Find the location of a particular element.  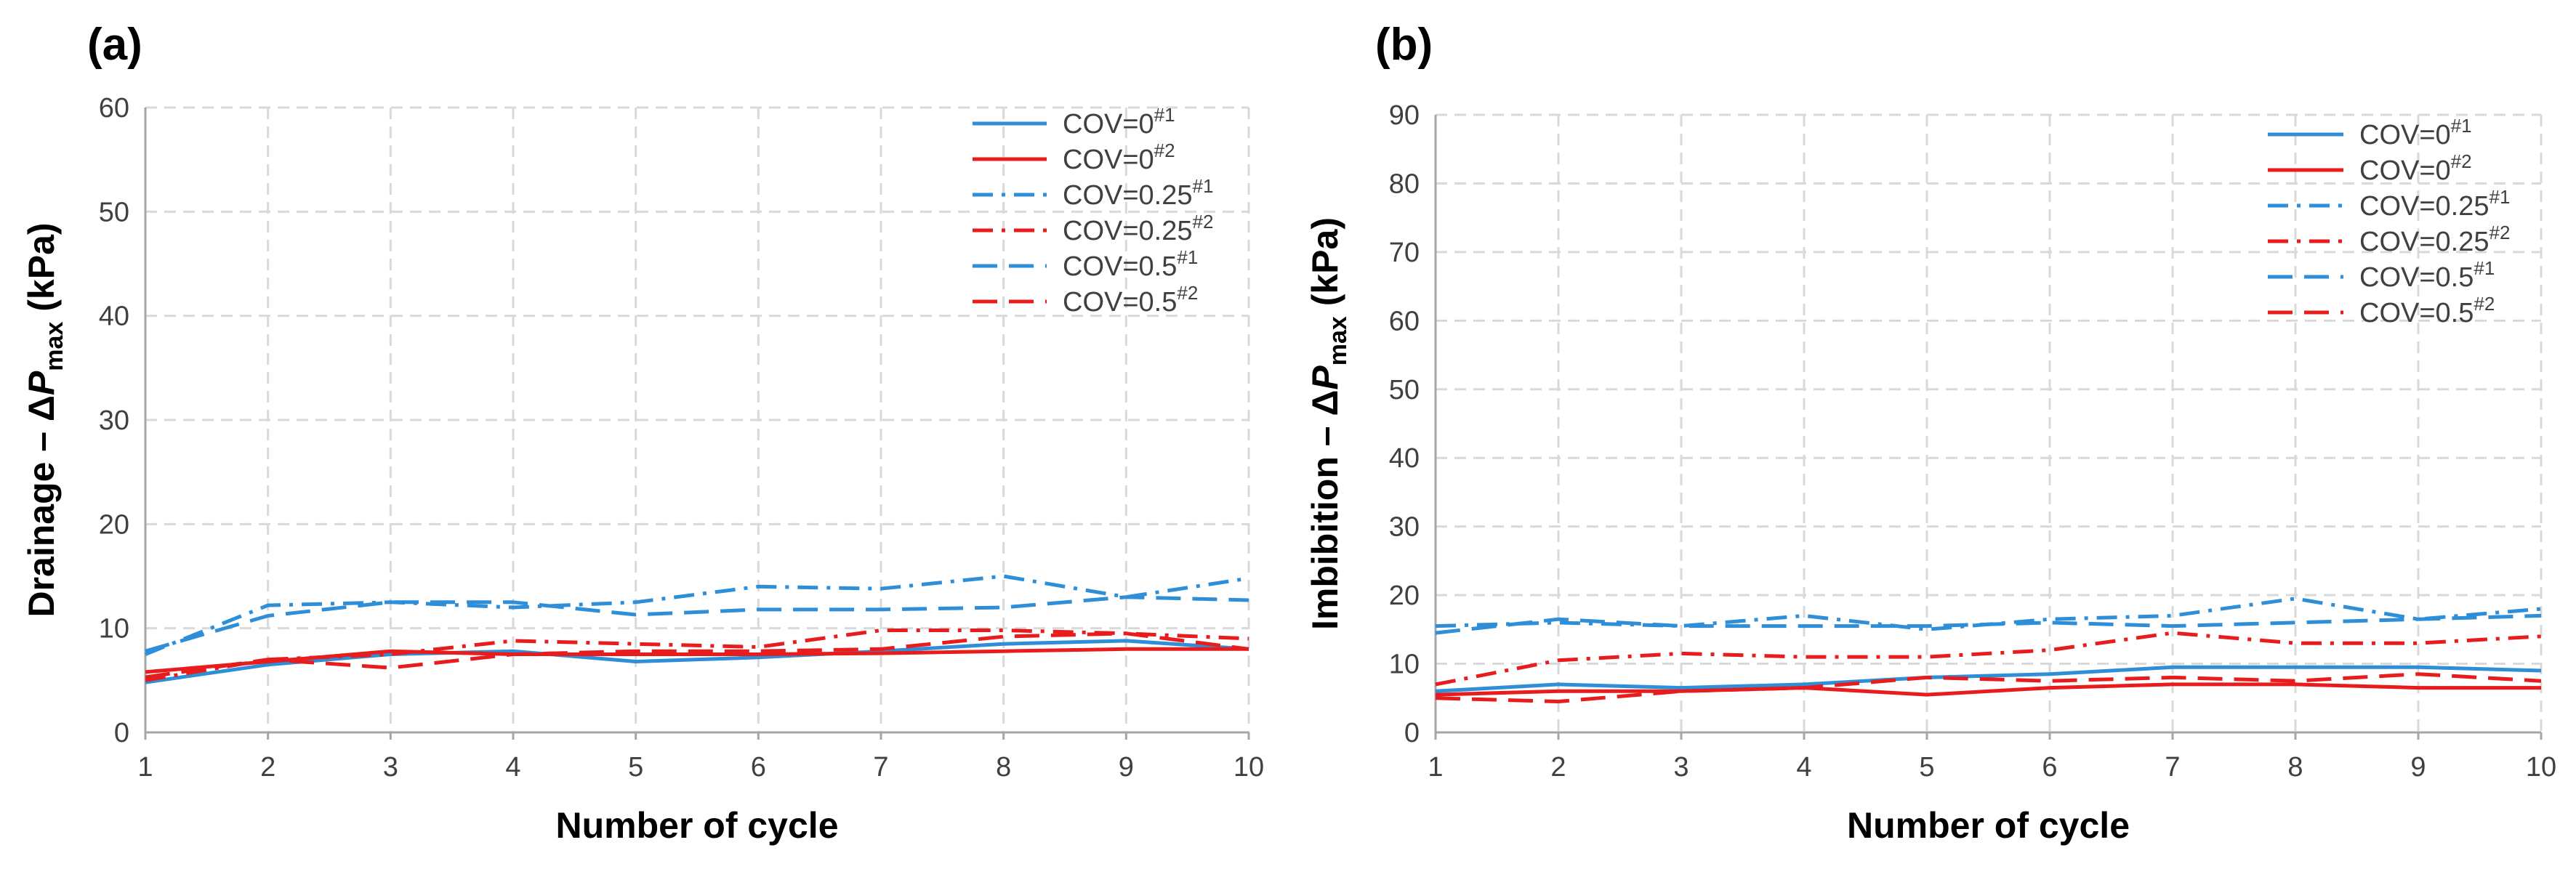

series-line-cov025-n1 is located at coordinates (697, 615).